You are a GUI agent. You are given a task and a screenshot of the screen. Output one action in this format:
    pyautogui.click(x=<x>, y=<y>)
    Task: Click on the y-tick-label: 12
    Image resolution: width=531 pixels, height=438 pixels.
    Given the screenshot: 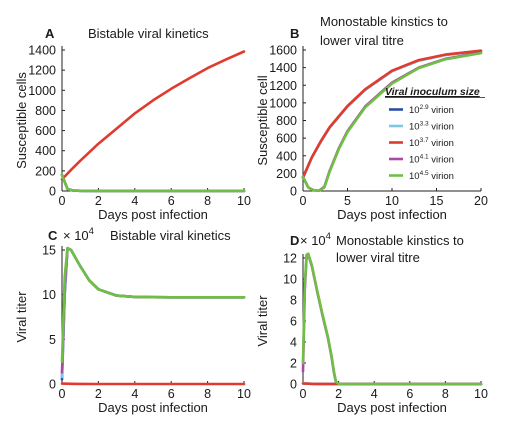 What is the action you would take?
    pyautogui.click(x=290, y=259)
    